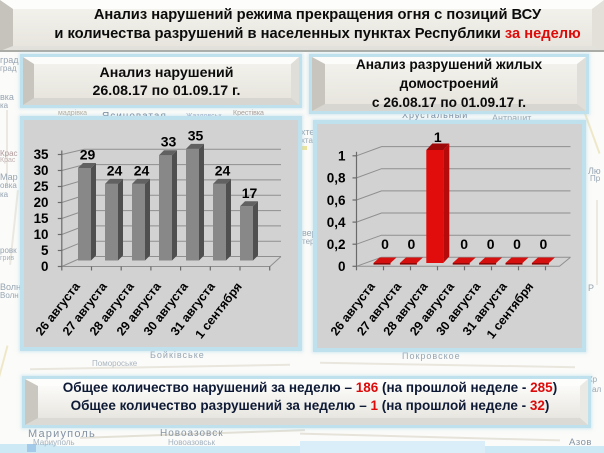  I want to click on svg-text: 0,6, so click(336, 200).